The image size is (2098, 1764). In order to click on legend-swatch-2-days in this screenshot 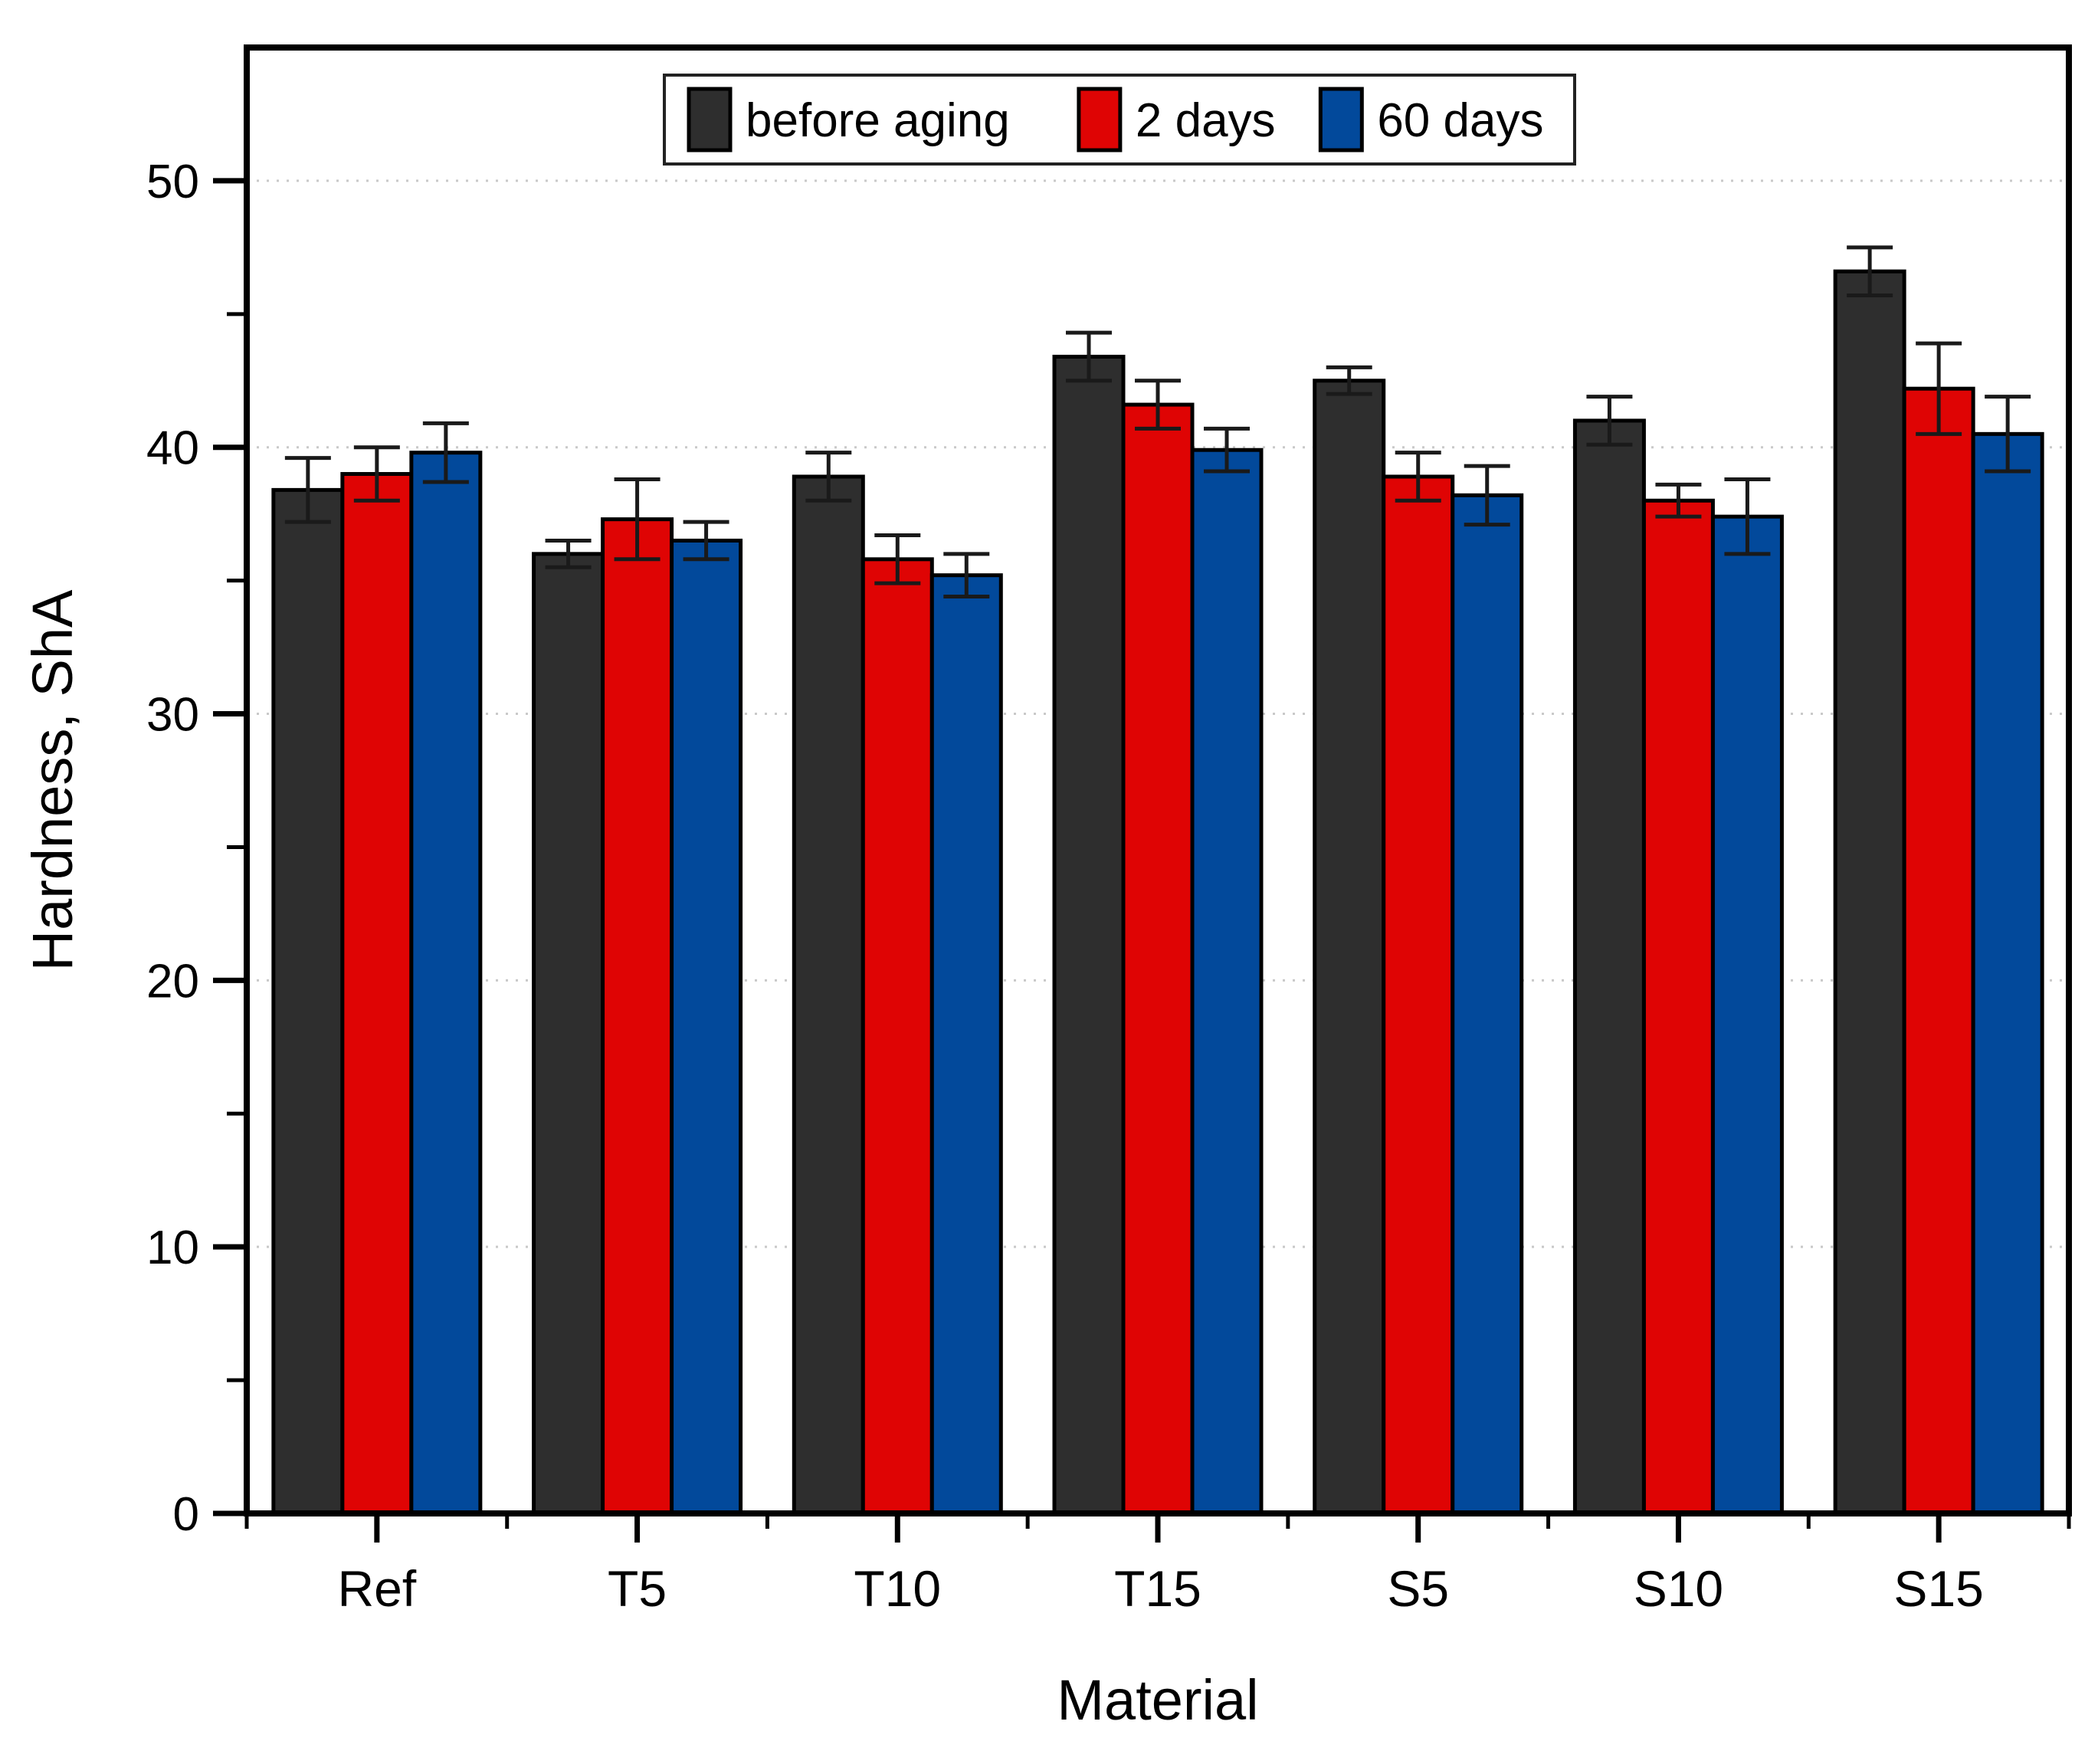, I will do `click(1100, 119)`.